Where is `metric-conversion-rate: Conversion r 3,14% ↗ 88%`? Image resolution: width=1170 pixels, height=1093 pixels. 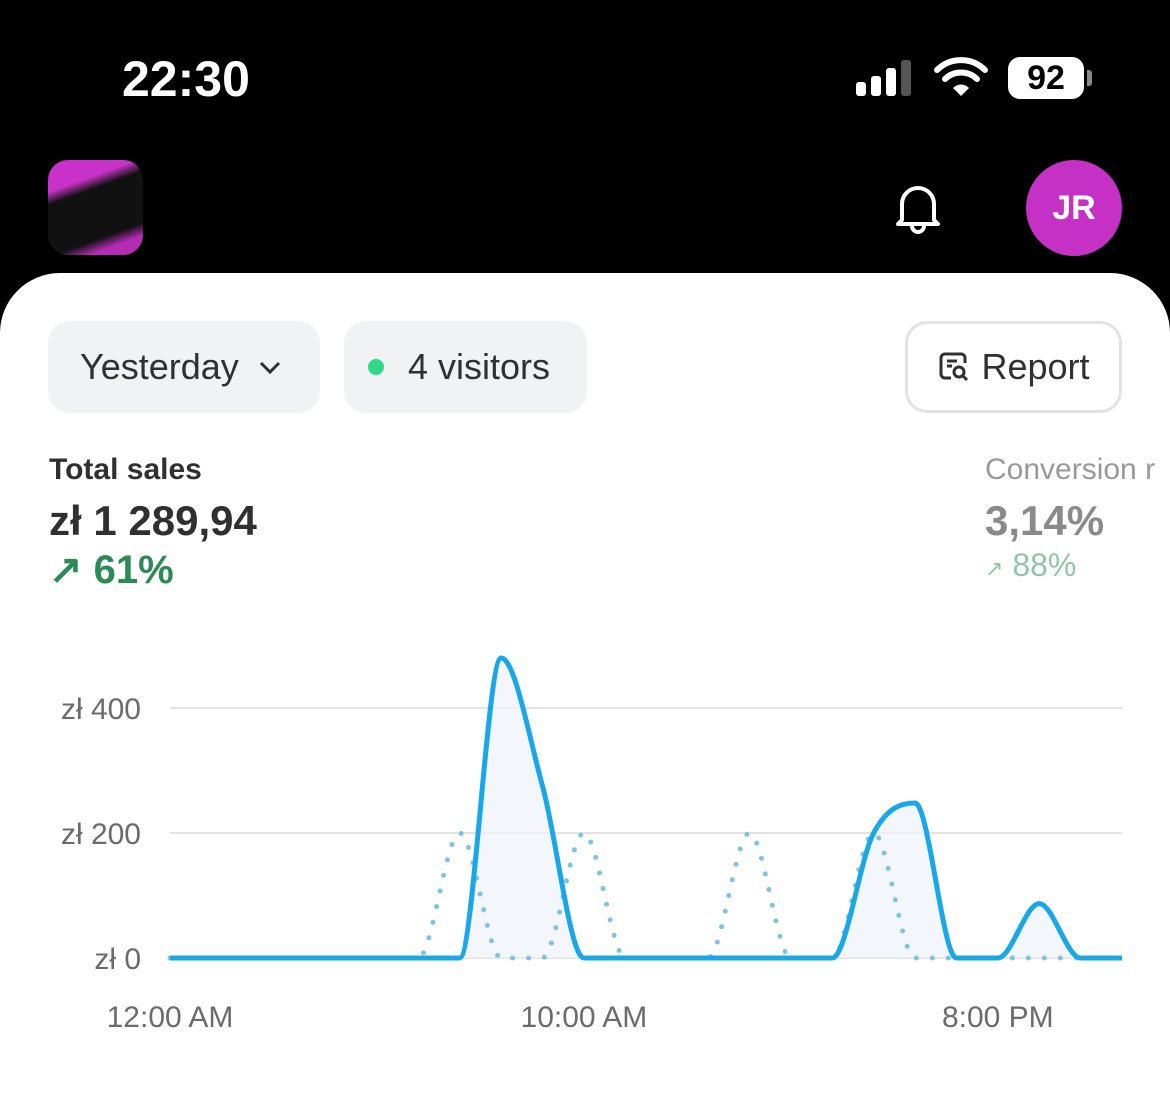 metric-conversion-rate: Conversion r 3,14% ↗ 88% is located at coordinates (1070, 518).